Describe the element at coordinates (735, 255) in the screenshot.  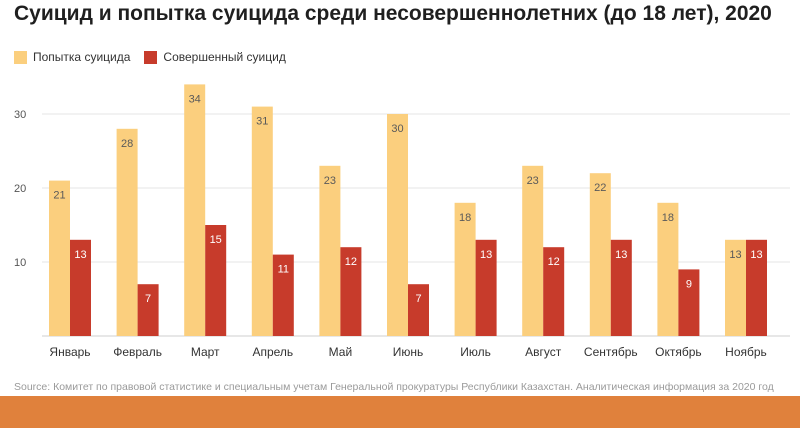
I see `data-label-attempt-11: 13` at that location.